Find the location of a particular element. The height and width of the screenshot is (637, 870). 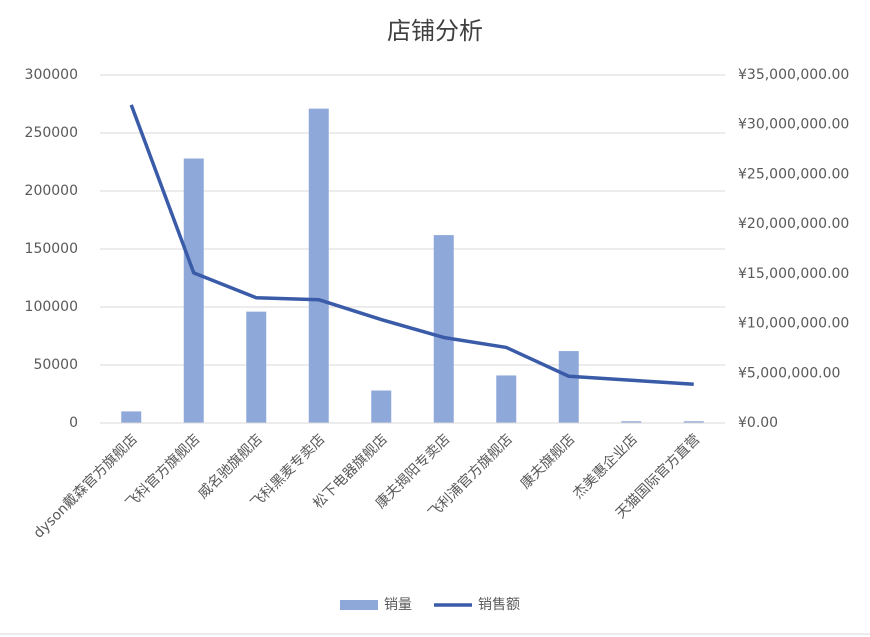

y-tick-label: 100000 is located at coordinates (51, 307).